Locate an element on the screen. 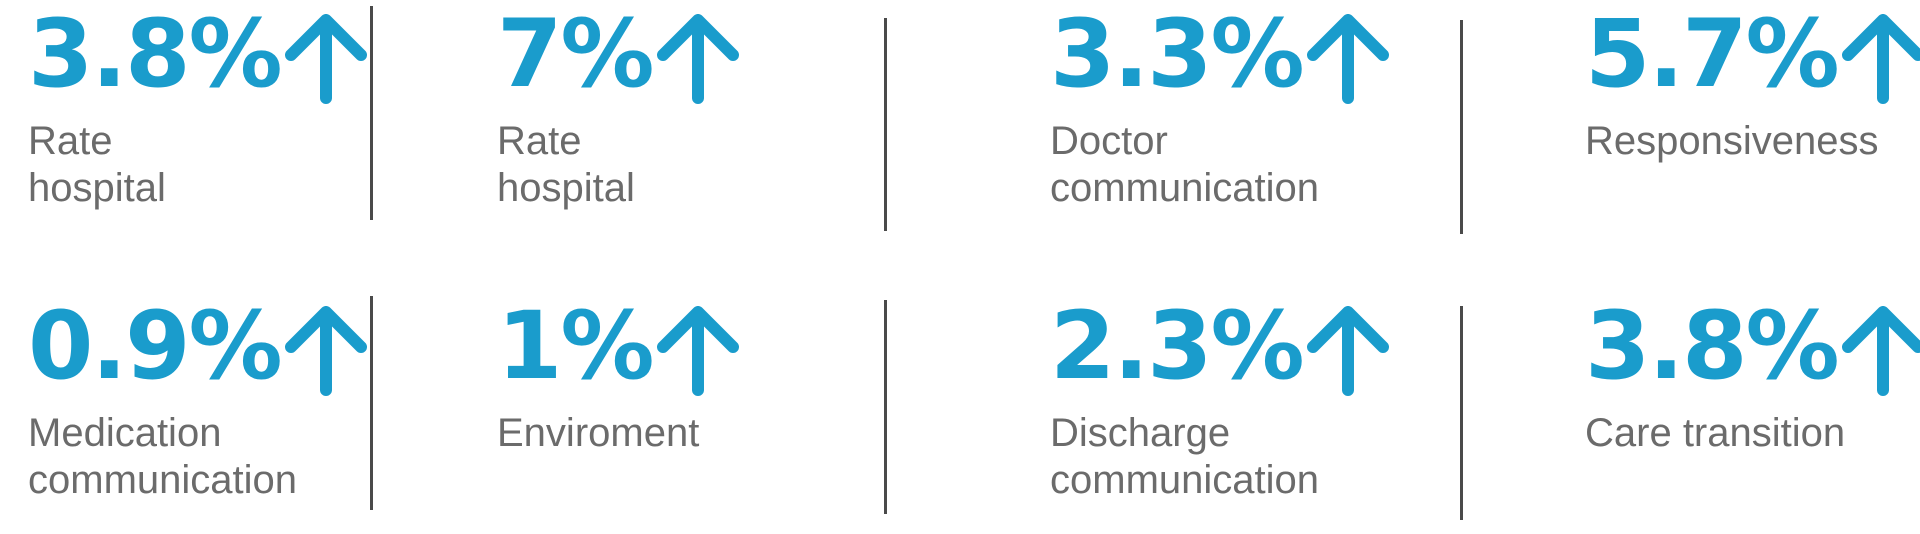  stat-value: 0.9% is located at coordinates (155, 346).